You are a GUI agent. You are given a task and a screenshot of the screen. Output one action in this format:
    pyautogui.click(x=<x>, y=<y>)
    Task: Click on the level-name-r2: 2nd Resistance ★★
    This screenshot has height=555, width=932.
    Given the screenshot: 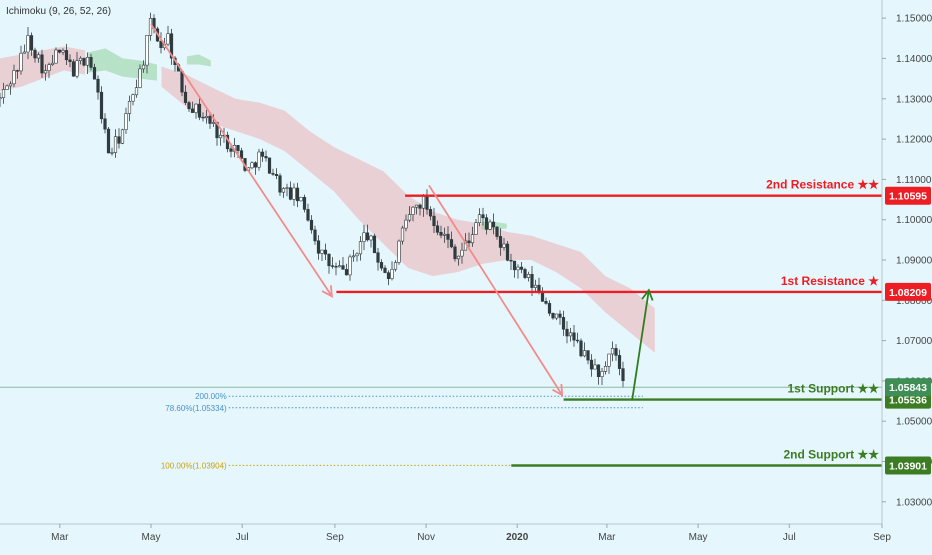 What is the action you would take?
    pyautogui.click(x=822, y=185)
    